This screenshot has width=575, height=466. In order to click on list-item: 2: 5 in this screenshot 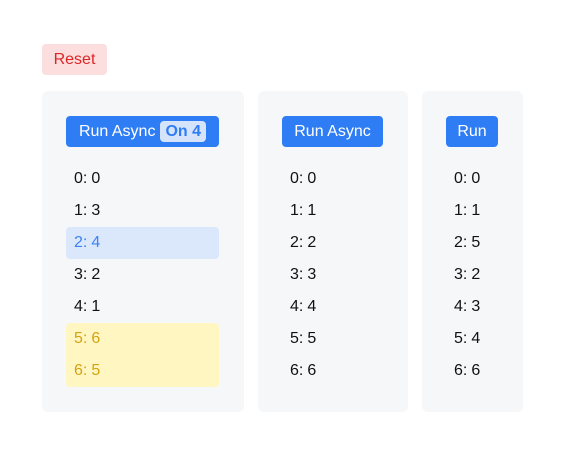, I will do `click(467, 242)`.